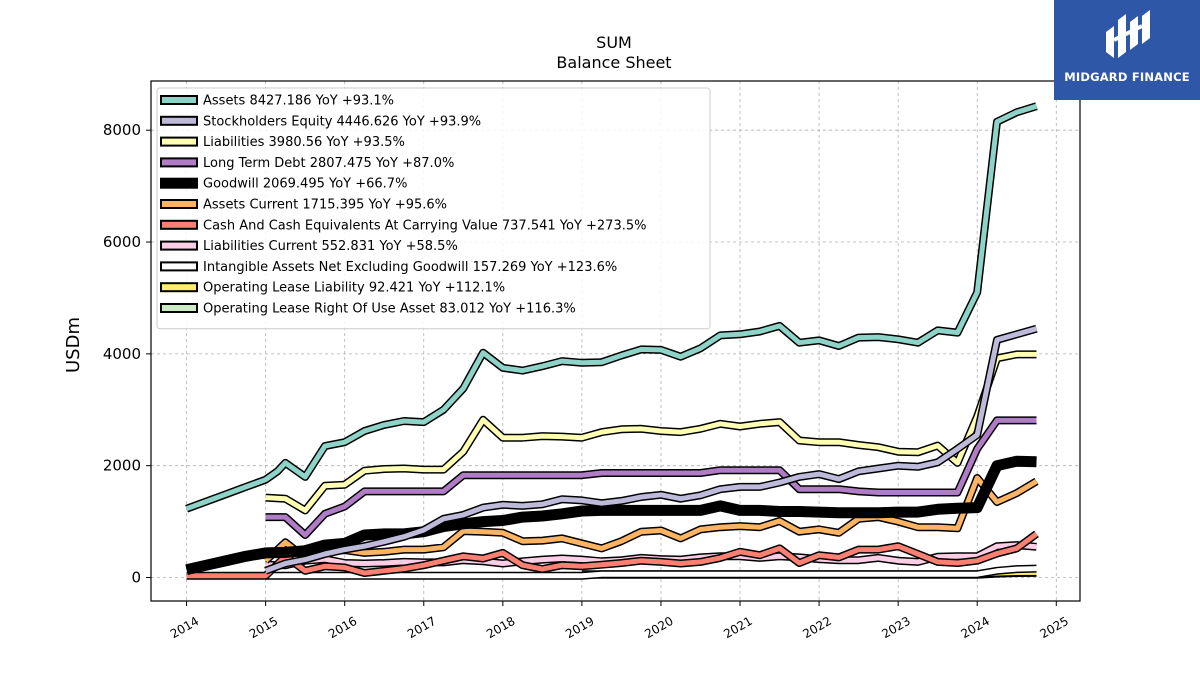 This screenshot has width=1200, height=675. I want to click on x-tick-label: 2019, so click(579, 627).